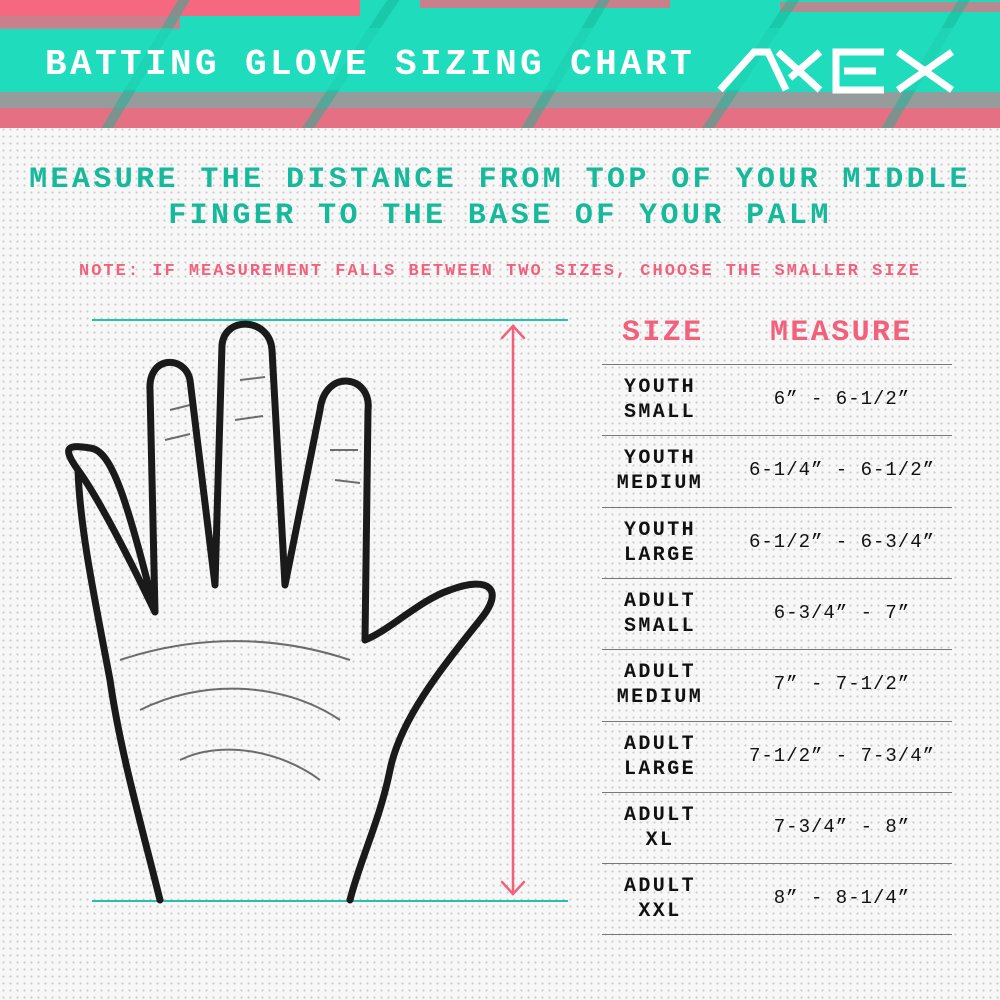 The height and width of the screenshot is (1000, 1000). I want to click on table-row: YOUTH SMALL 6” - 6-1/2”, so click(777, 399).